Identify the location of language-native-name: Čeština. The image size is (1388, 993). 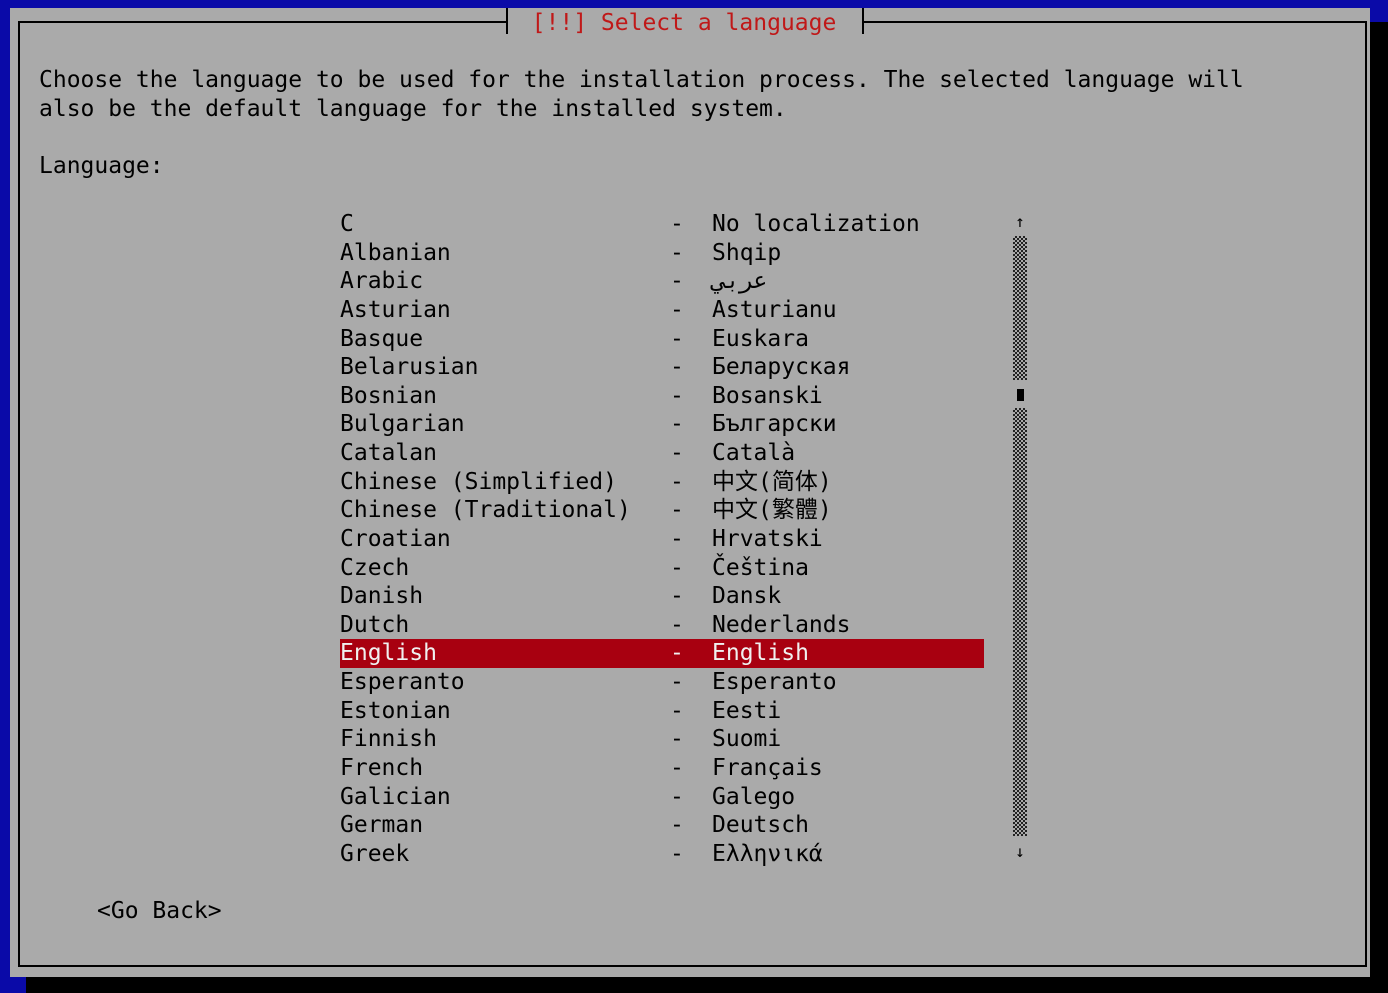
(760, 567).